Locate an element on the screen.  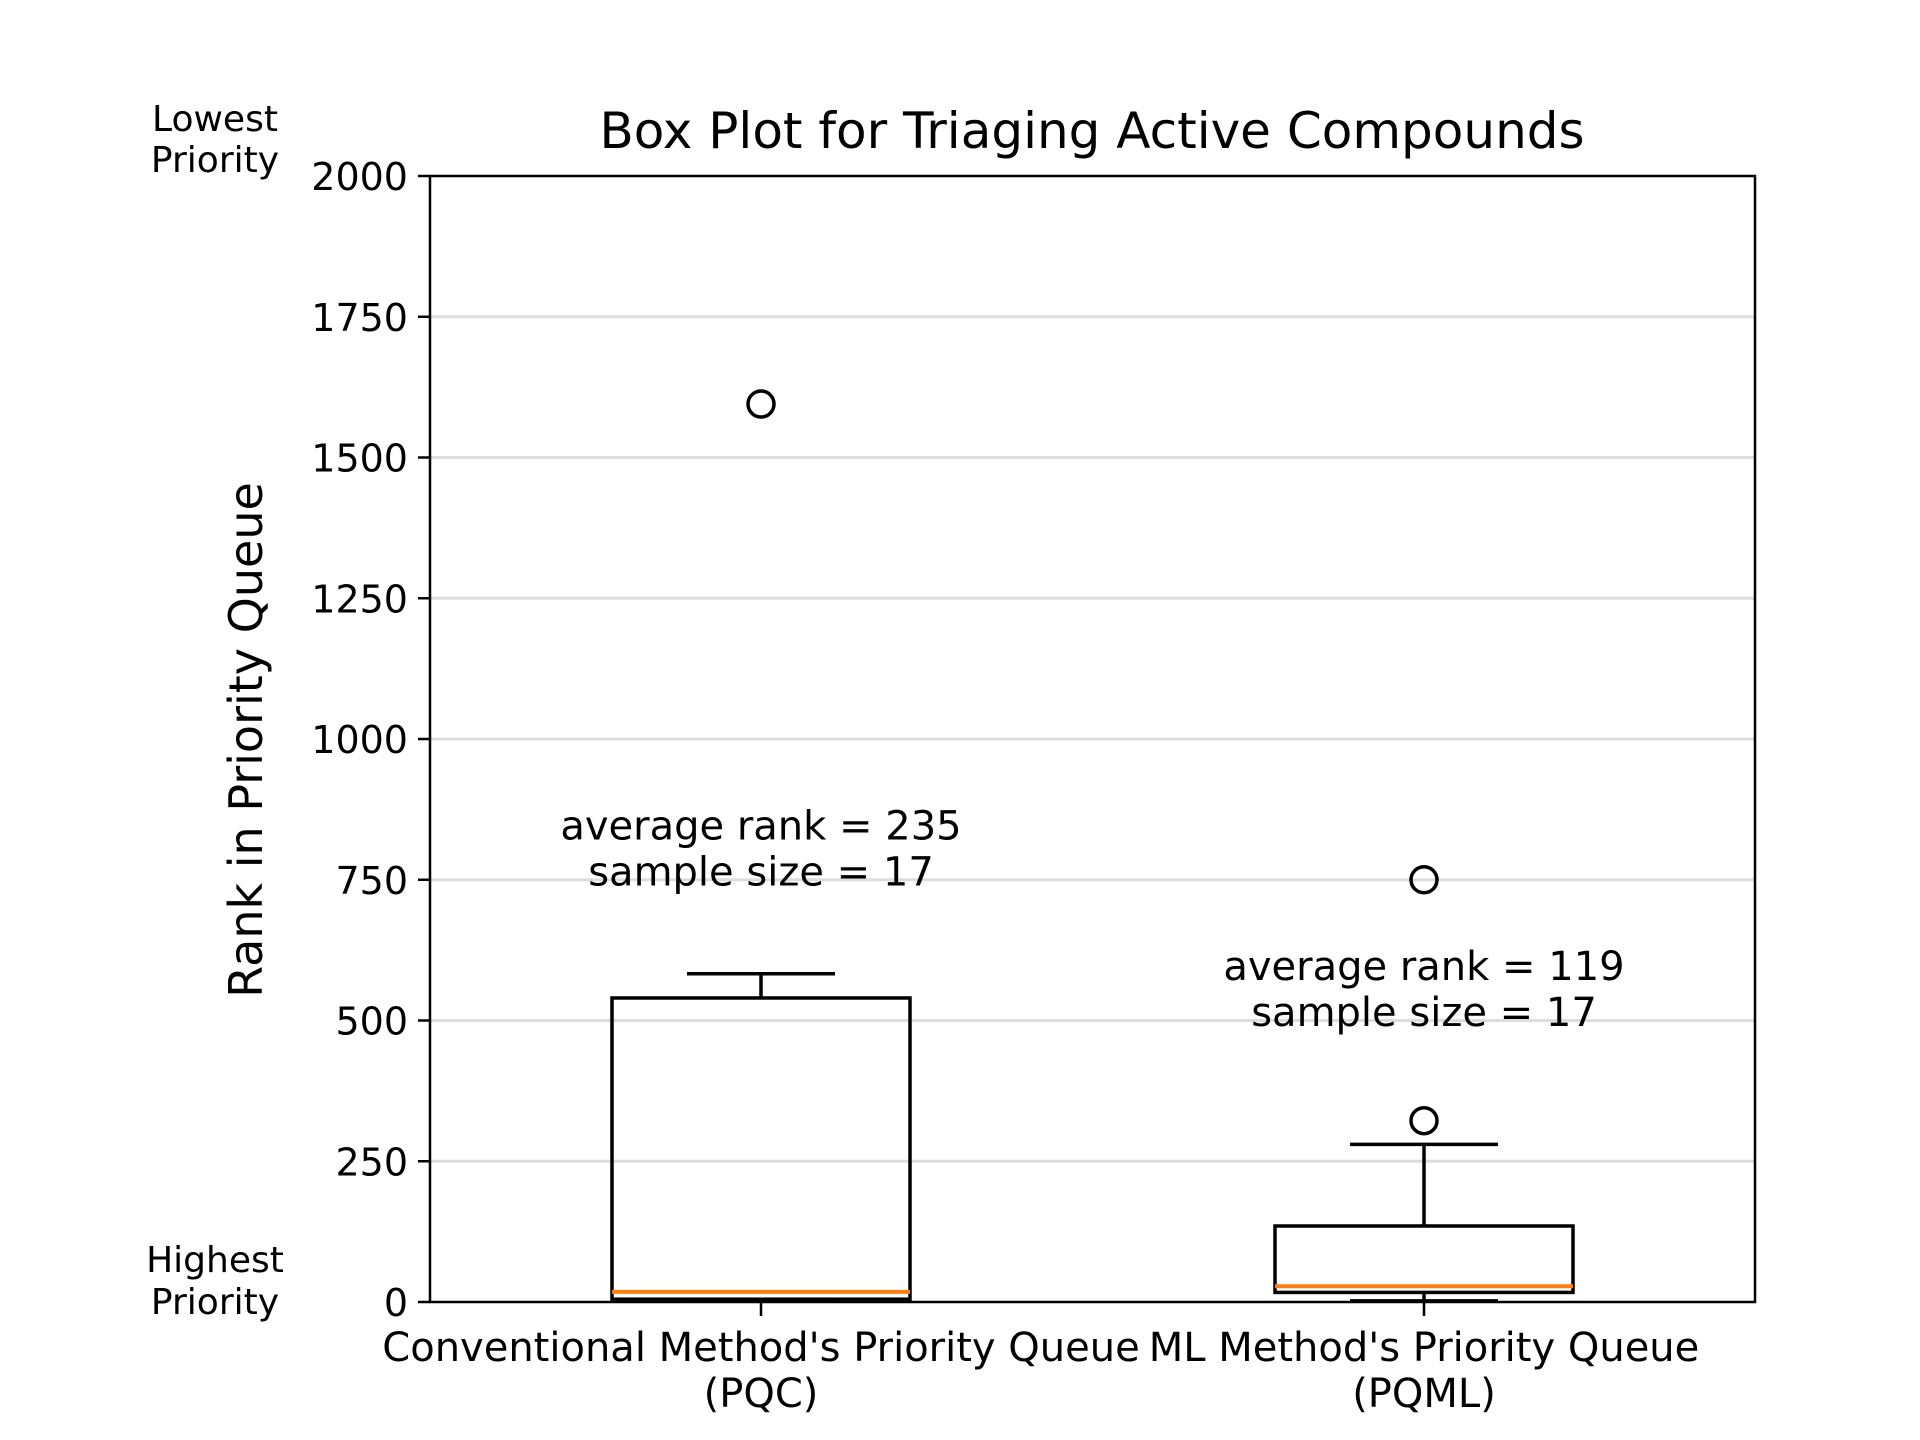
y-tick-label-750: 750 is located at coordinates (371, 881).